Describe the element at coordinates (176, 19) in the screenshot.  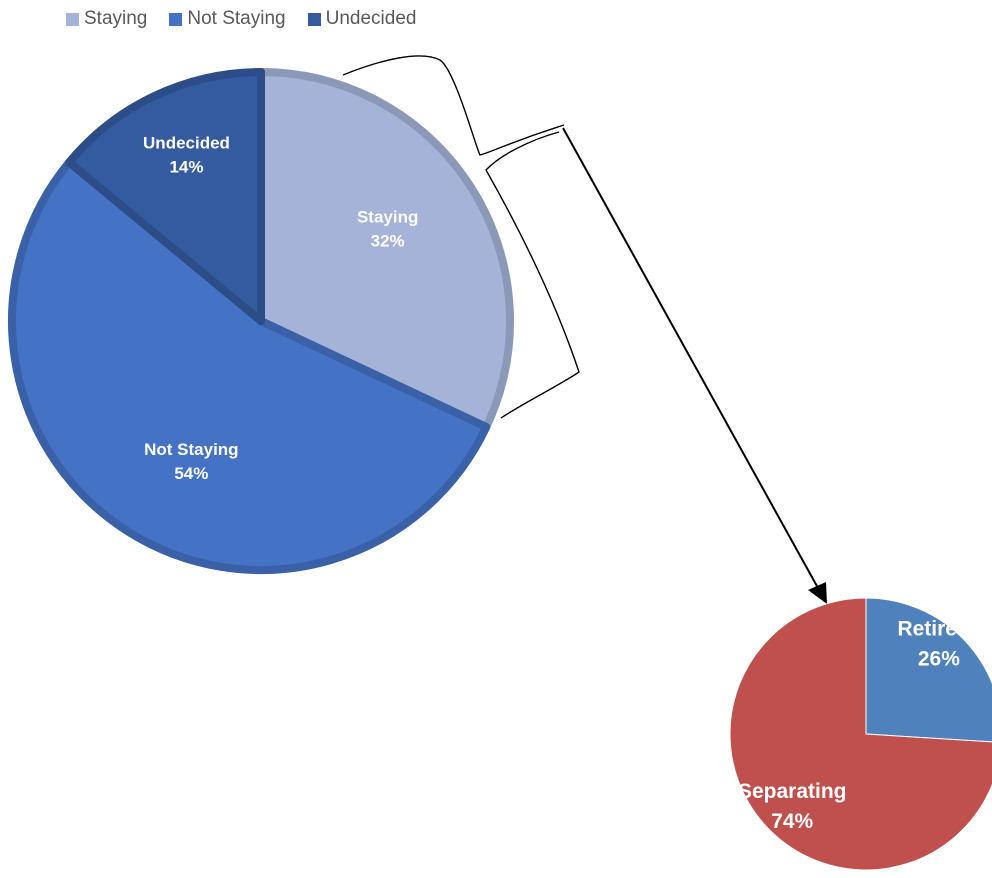
I see `legend-swatch-not-staying` at that location.